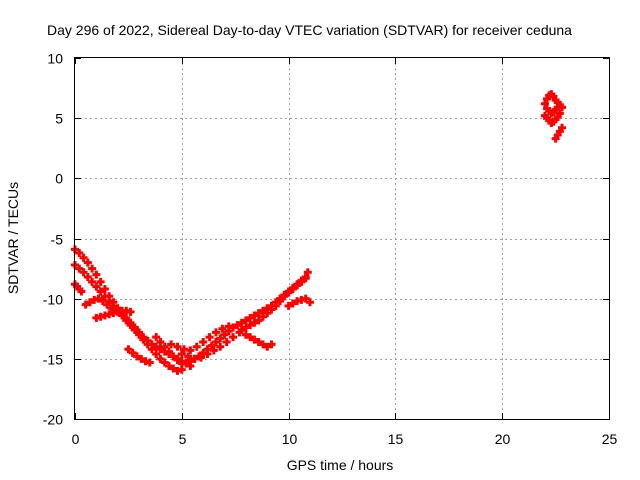 This screenshot has width=640, height=480. I want to click on x-tick-label: 10, so click(290, 439).